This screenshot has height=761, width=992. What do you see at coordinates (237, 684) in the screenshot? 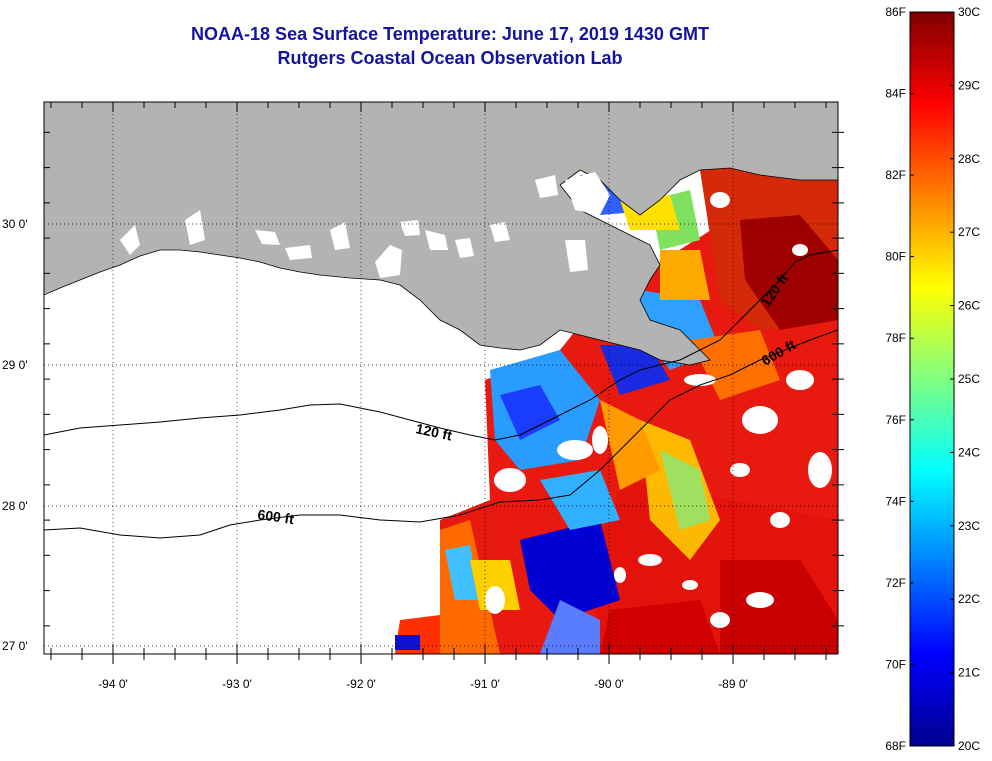
I see `lon-label: -93 0'` at bounding box center [237, 684].